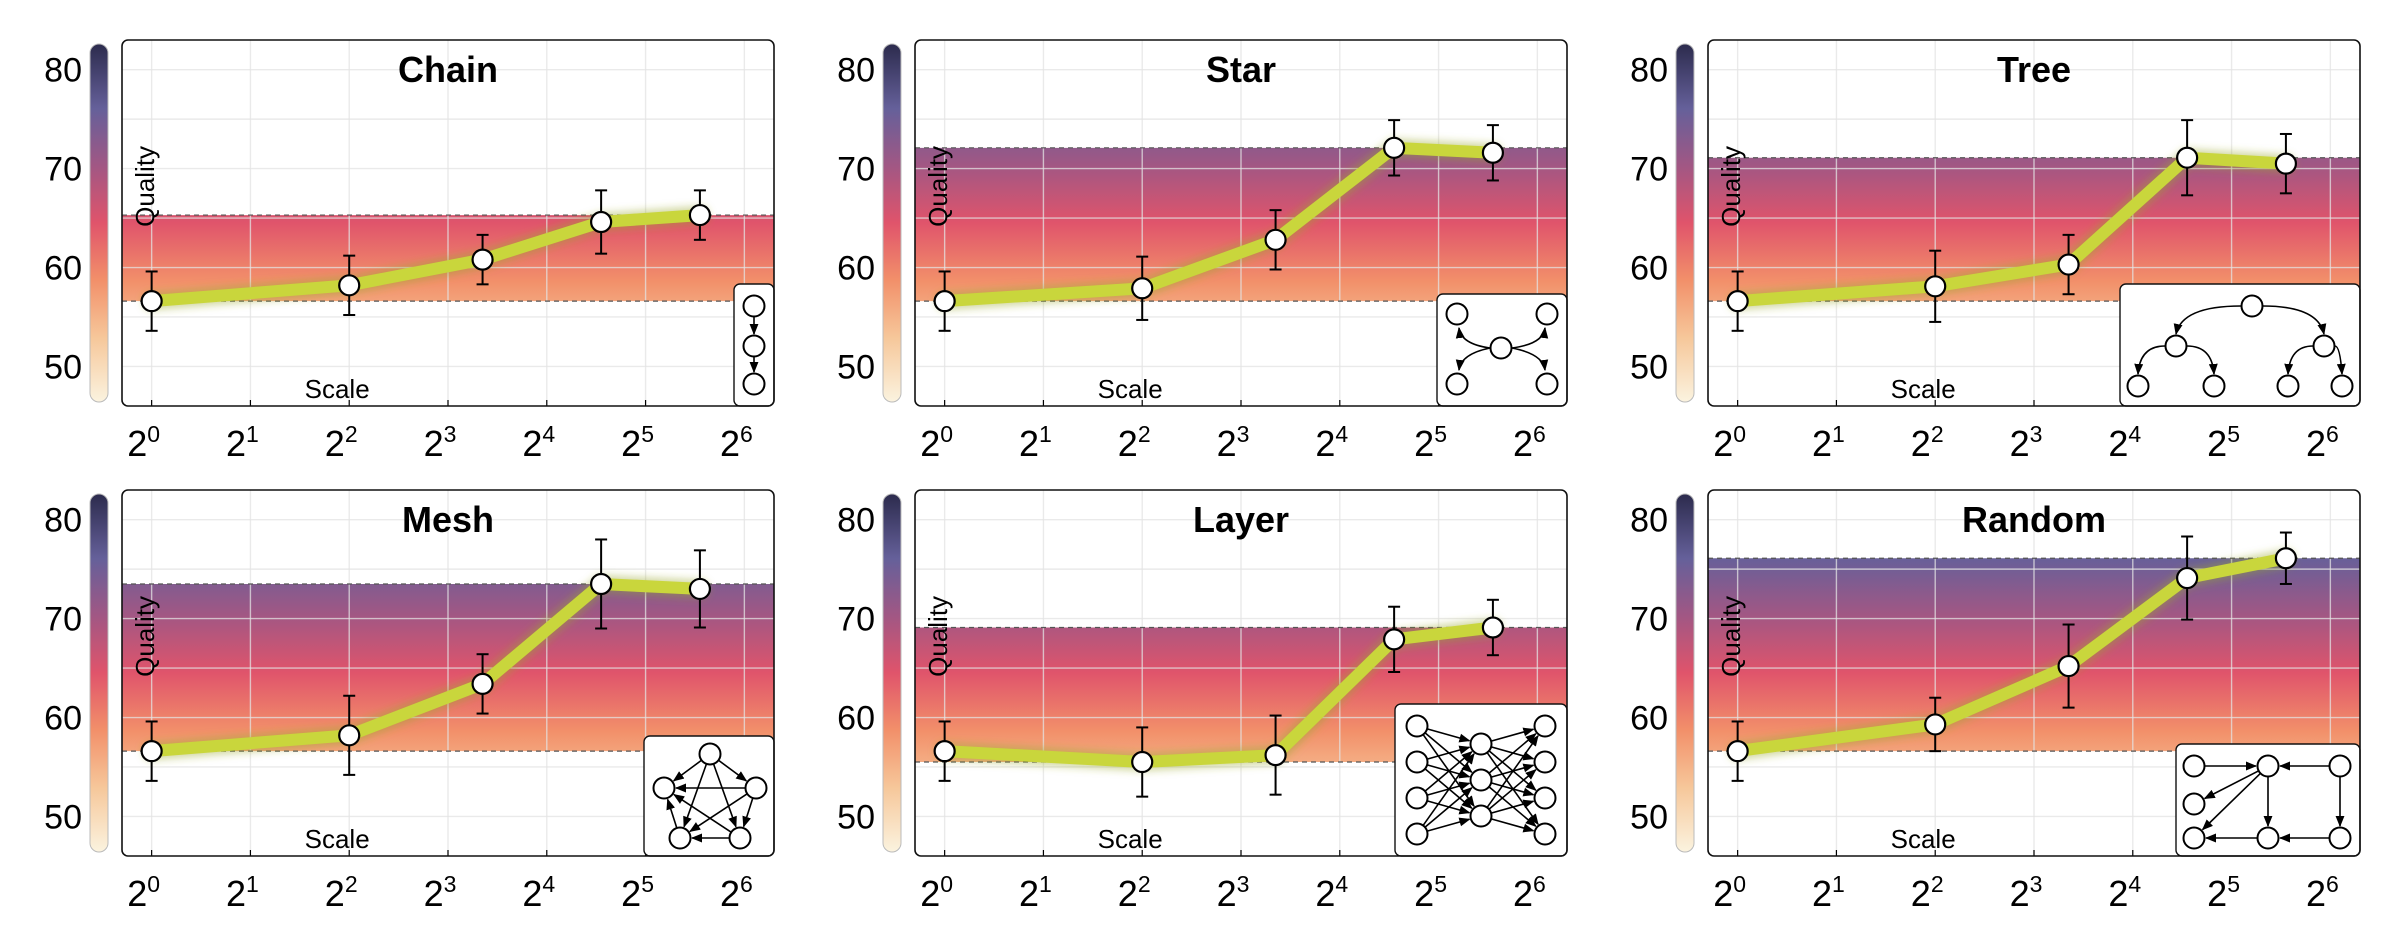  I want to click on topology-inset-tree, so click(2240, 345).